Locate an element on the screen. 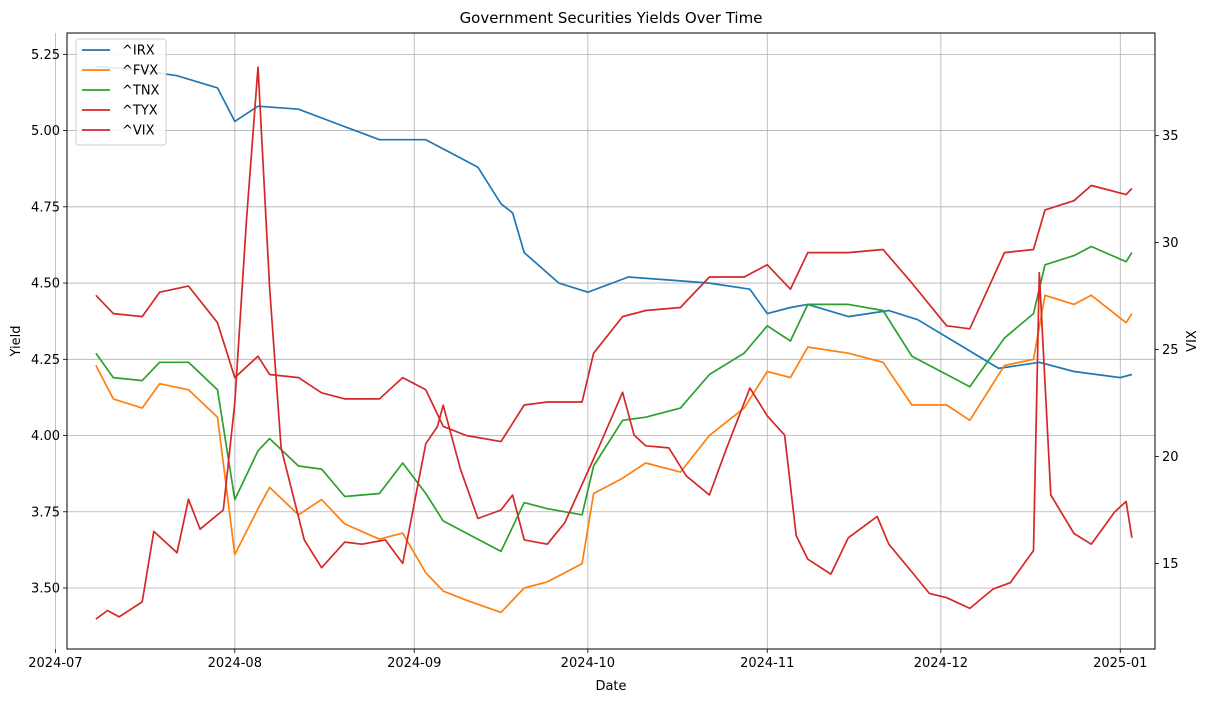  legend-label: ^TYX is located at coordinates (140, 111).